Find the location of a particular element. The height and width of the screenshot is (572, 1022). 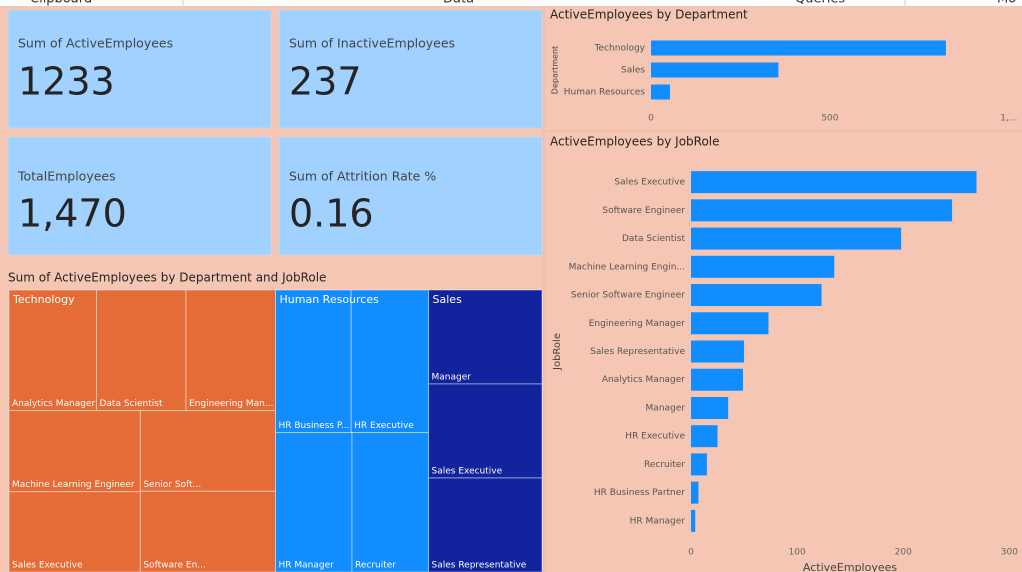

card-value: 237 is located at coordinates (325, 82).